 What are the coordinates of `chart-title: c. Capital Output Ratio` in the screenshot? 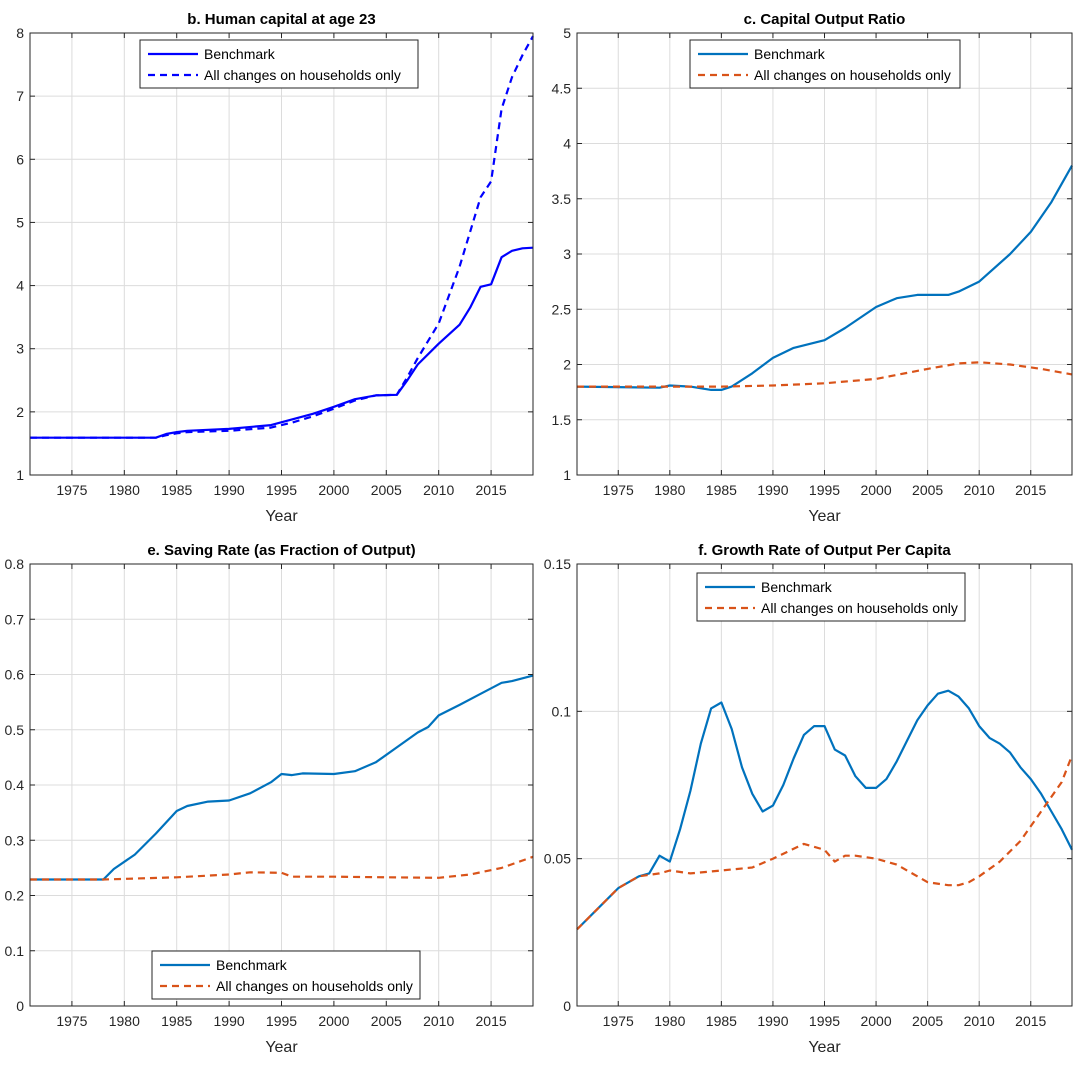 It's located at (825, 19).